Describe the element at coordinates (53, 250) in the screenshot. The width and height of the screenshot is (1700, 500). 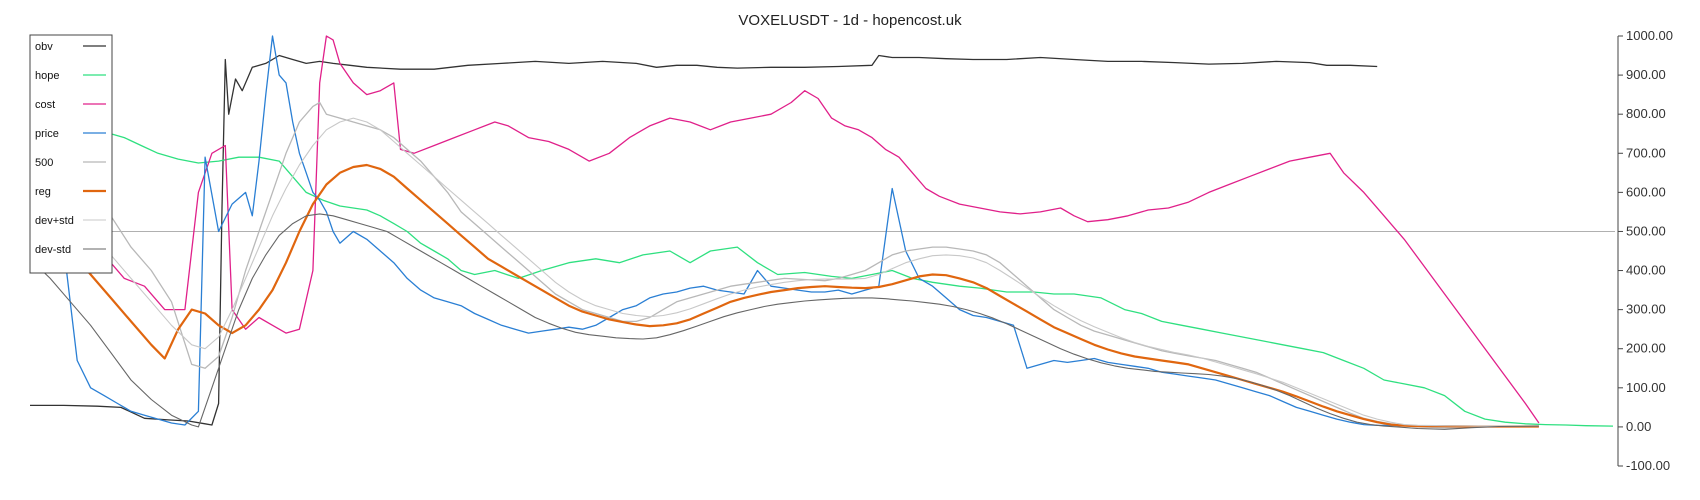
I see `legend-label: dev-std` at that location.